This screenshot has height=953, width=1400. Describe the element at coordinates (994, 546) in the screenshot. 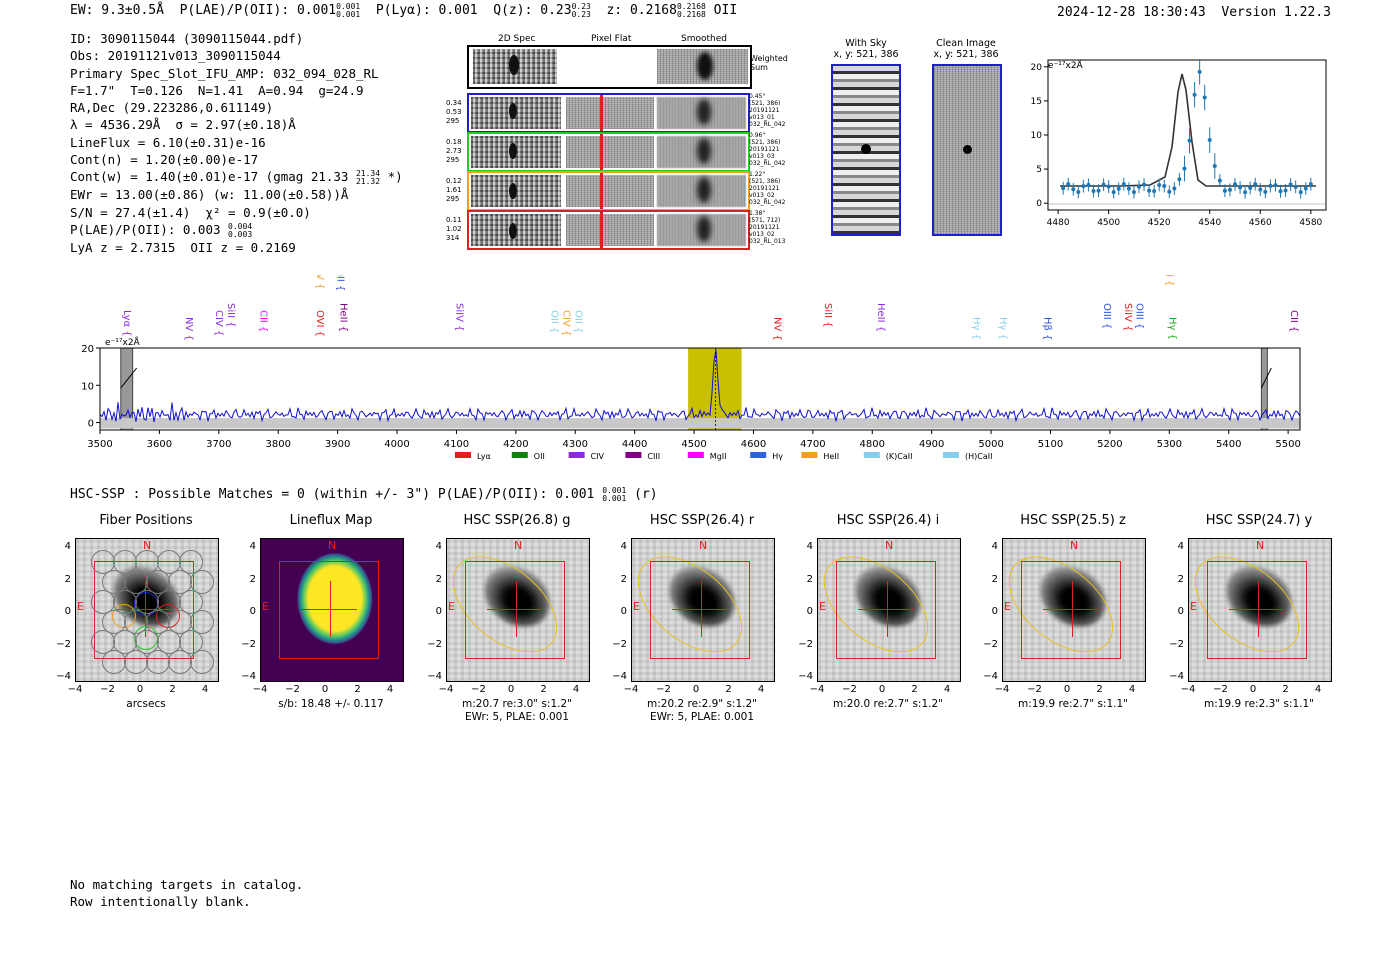

I see `panel-ytick-label: 4` at that location.